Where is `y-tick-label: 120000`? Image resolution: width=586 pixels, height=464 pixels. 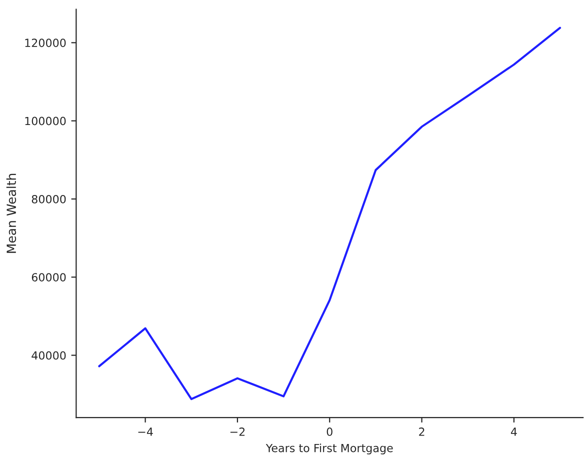
y-tick-label: 120000 is located at coordinates (45, 43).